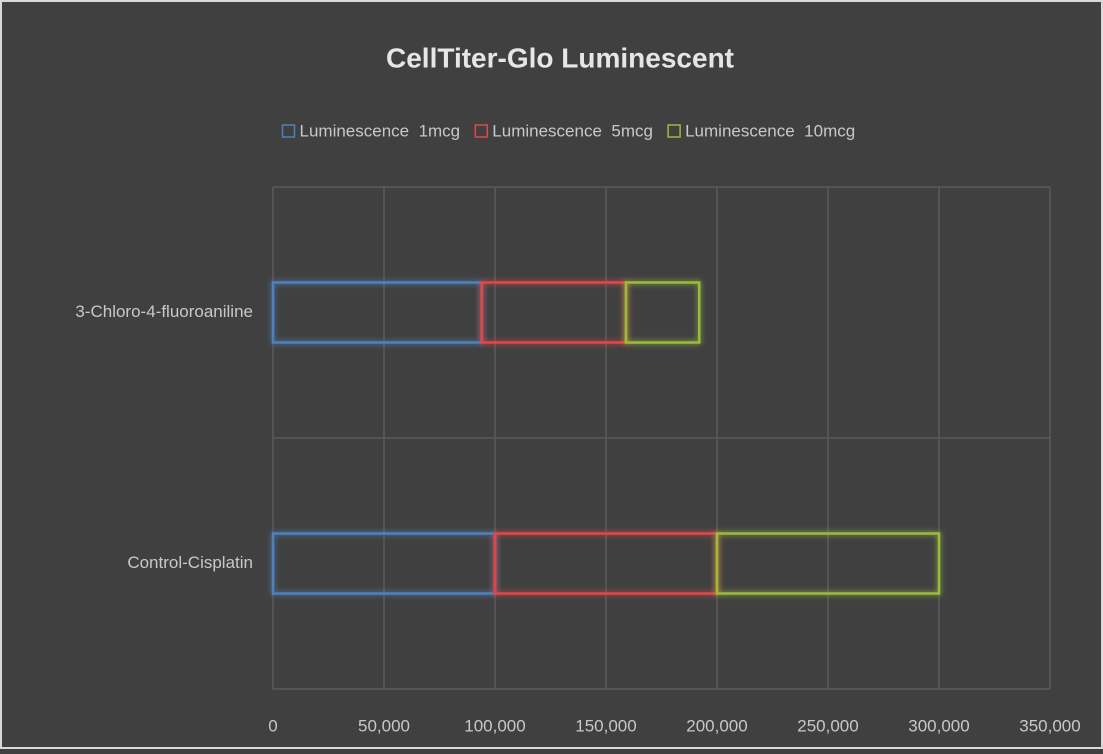 Image resolution: width=1103 pixels, height=754 pixels. I want to click on x-tick-label: 0, so click(272, 725).